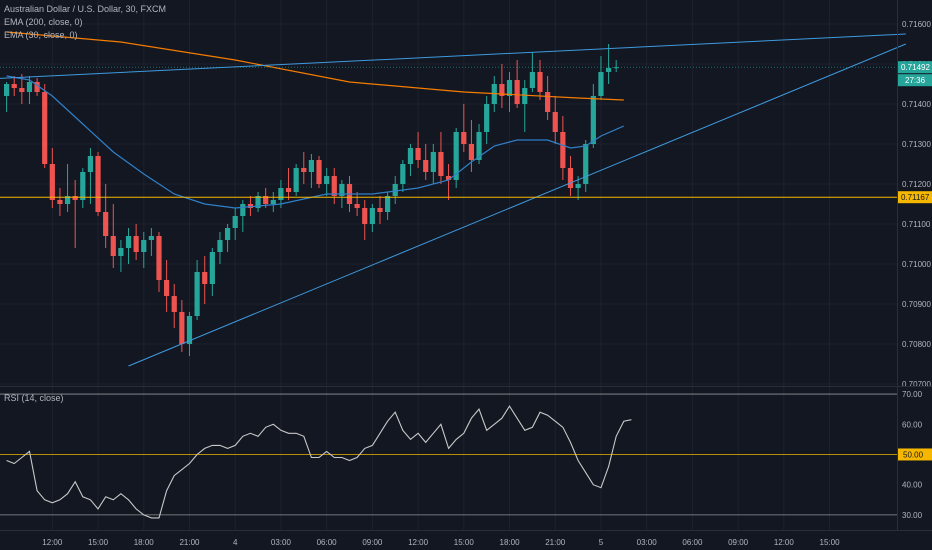  I want to click on time-tick-label: 03:00, so click(647, 542).